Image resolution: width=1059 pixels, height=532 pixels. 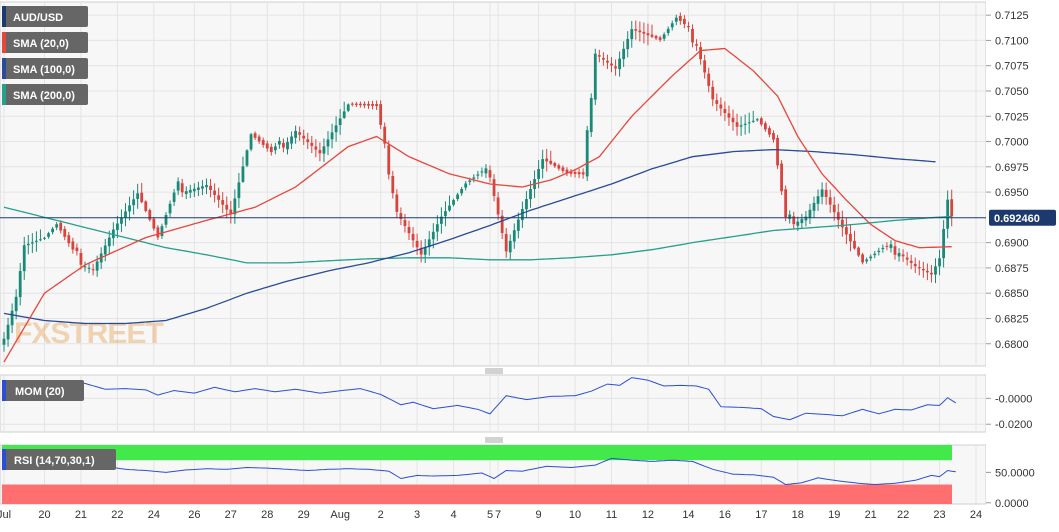 What do you see at coordinates (479, 471) in the screenshot?
I see `rsi-line` at bounding box center [479, 471].